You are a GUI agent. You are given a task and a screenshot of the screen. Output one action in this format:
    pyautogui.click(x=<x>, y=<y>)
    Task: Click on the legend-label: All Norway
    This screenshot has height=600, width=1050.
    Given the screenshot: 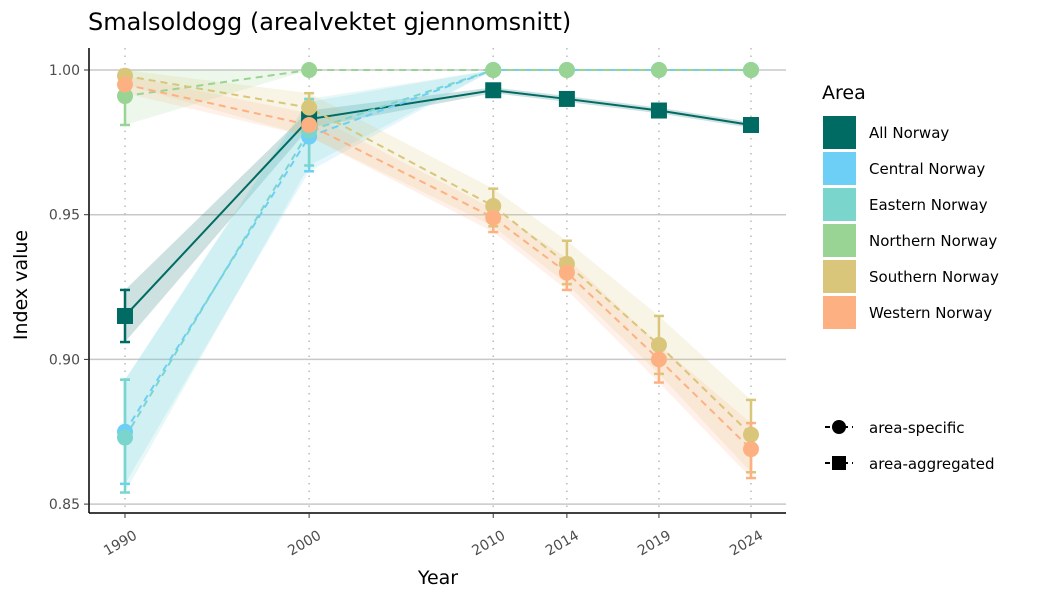 What is the action you would take?
    pyautogui.click(x=909, y=133)
    